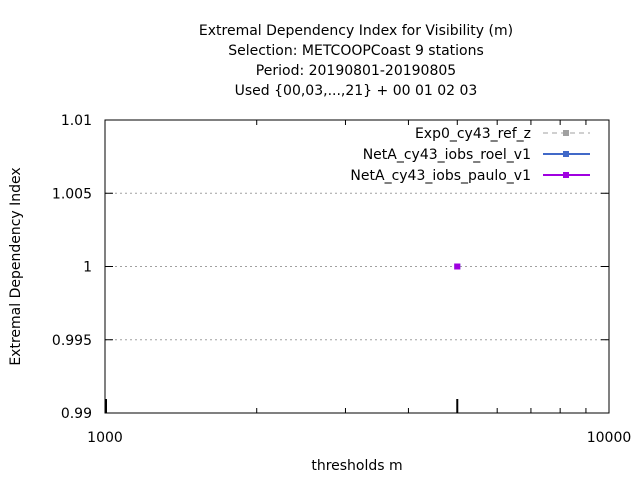  Describe the element at coordinates (87, 268) in the screenshot. I see `y-tick-label-2: 1` at that location.